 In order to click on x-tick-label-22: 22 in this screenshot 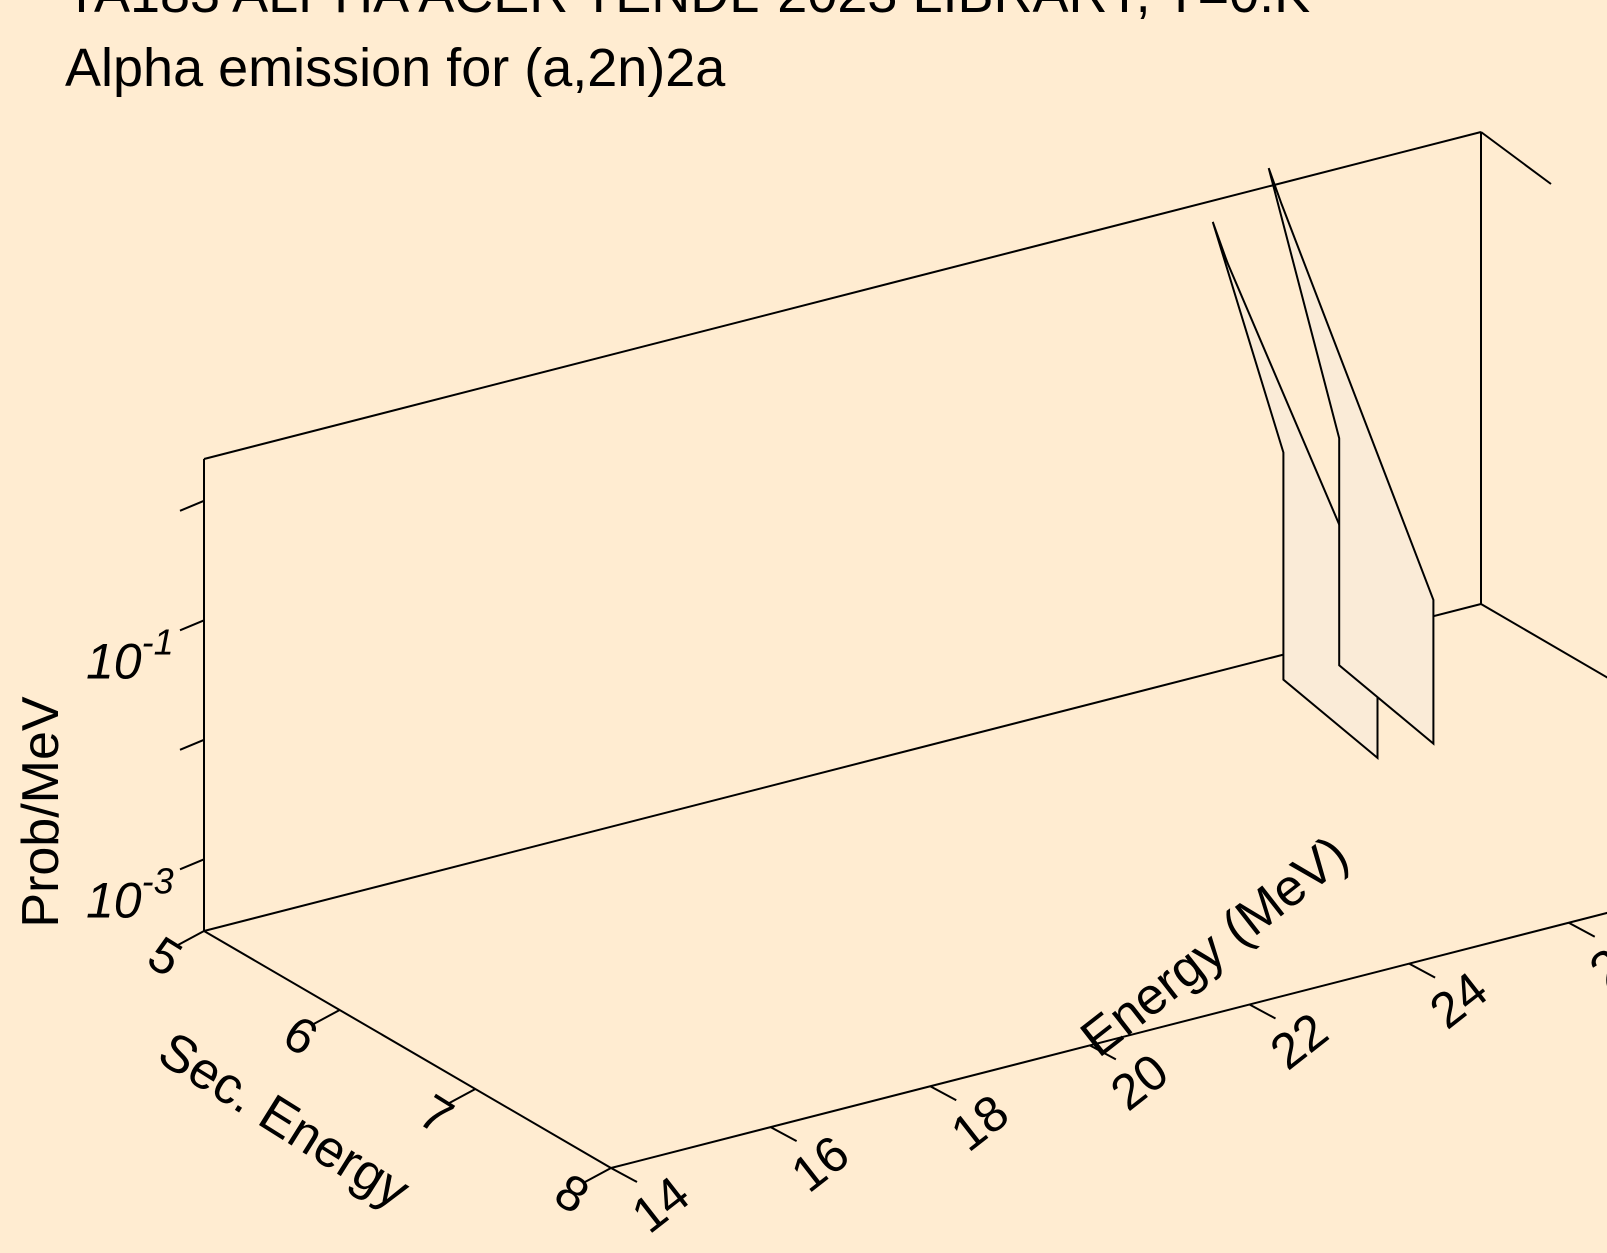, I will do `click(1299, 1041)`.